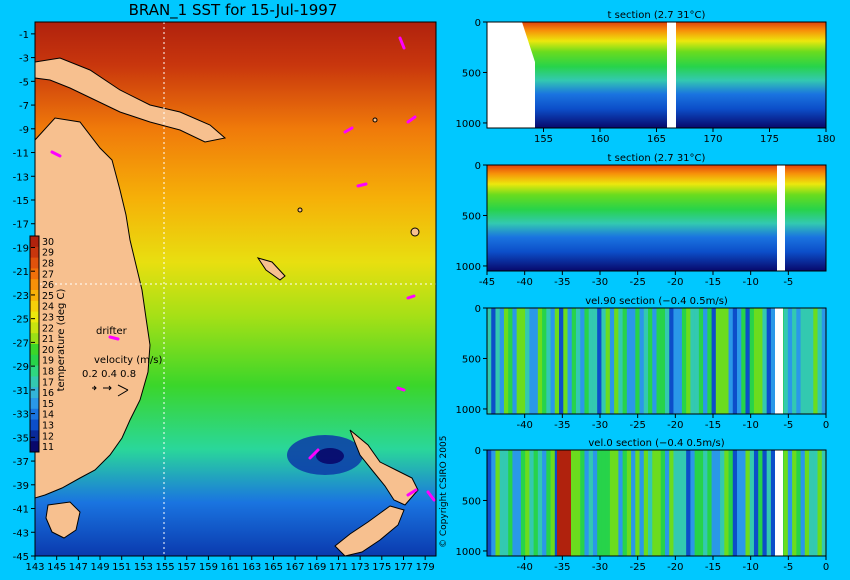 This screenshot has width=850, height=580. I want to click on section-field, so click(656, 75).